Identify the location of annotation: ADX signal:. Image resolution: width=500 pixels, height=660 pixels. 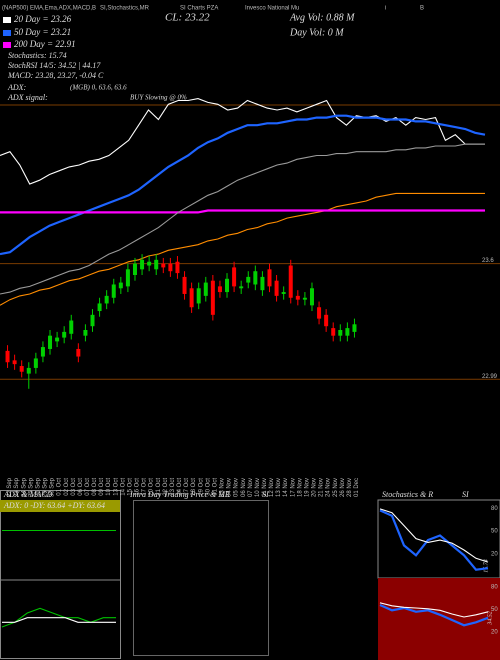
(27, 97).